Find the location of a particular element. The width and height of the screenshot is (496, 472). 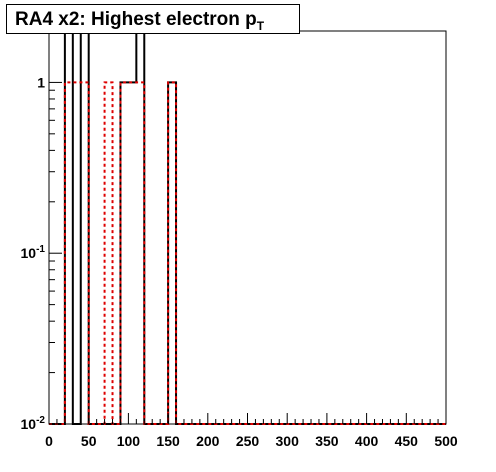

chart-title-text: RA4 x2: Highest electron p is located at coordinates (136, 19).